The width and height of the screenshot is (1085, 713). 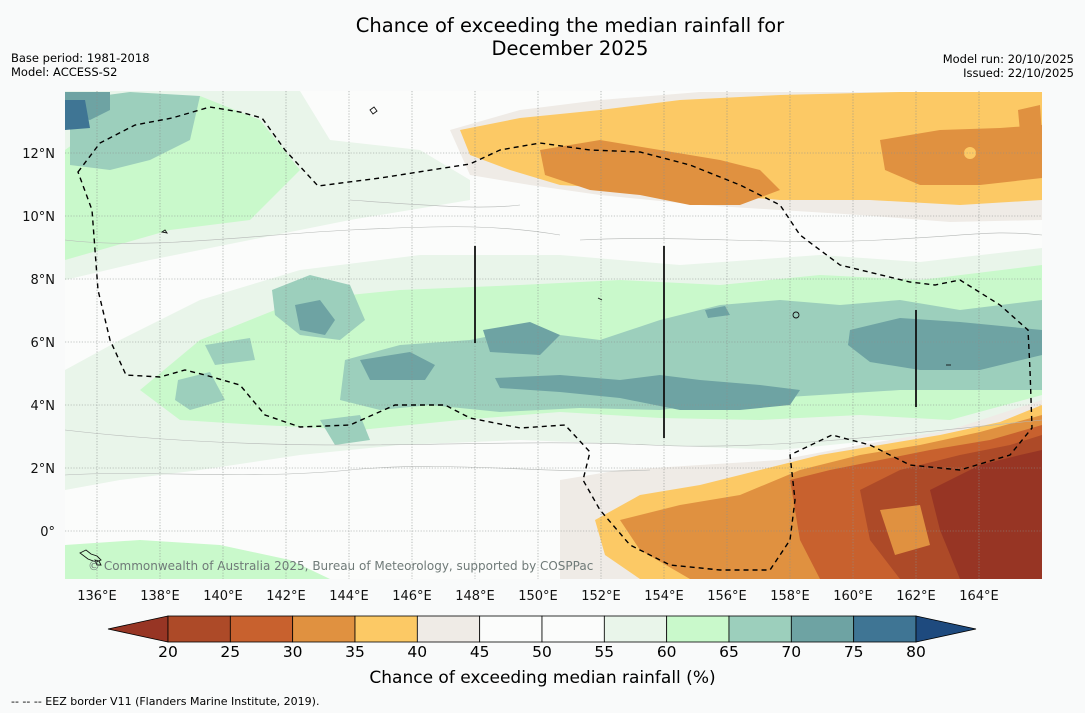 I want to click on colorbar-tick: 50, so click(x=542, y=652).